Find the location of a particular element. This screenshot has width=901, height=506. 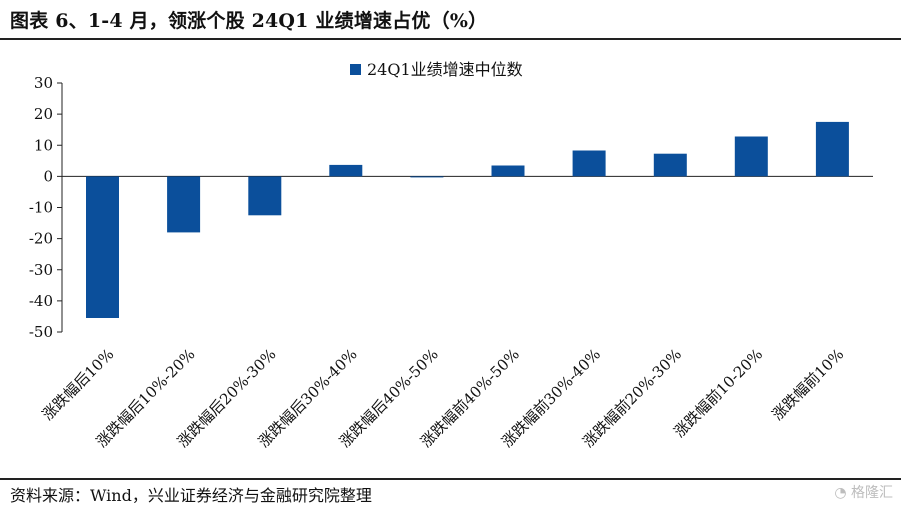

y-tick-label: 30 is located at coordinates (43, 83).